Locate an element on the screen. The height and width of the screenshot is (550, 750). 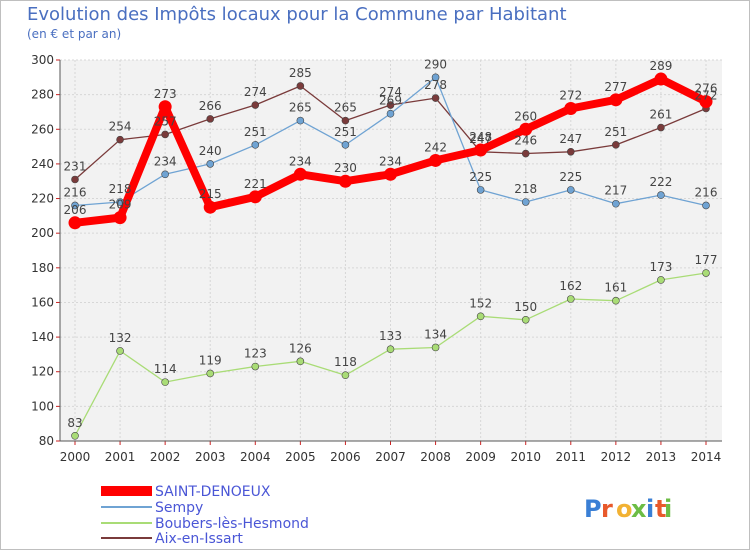
legend-label: SAINT-DENOEUX is located at coordinates (213, 492).